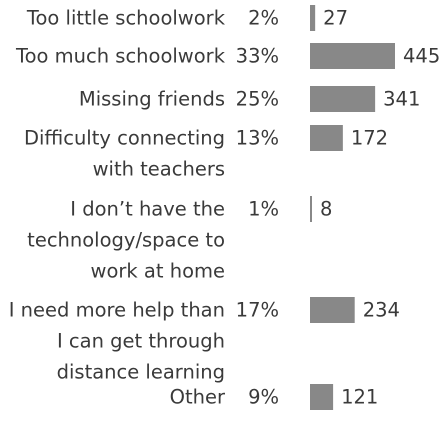  What do you see at coordinates (227, 56) in the screenshot?
I see `chart-row: Too much schoolwork 33% 445` at bounding box center [227, 56].